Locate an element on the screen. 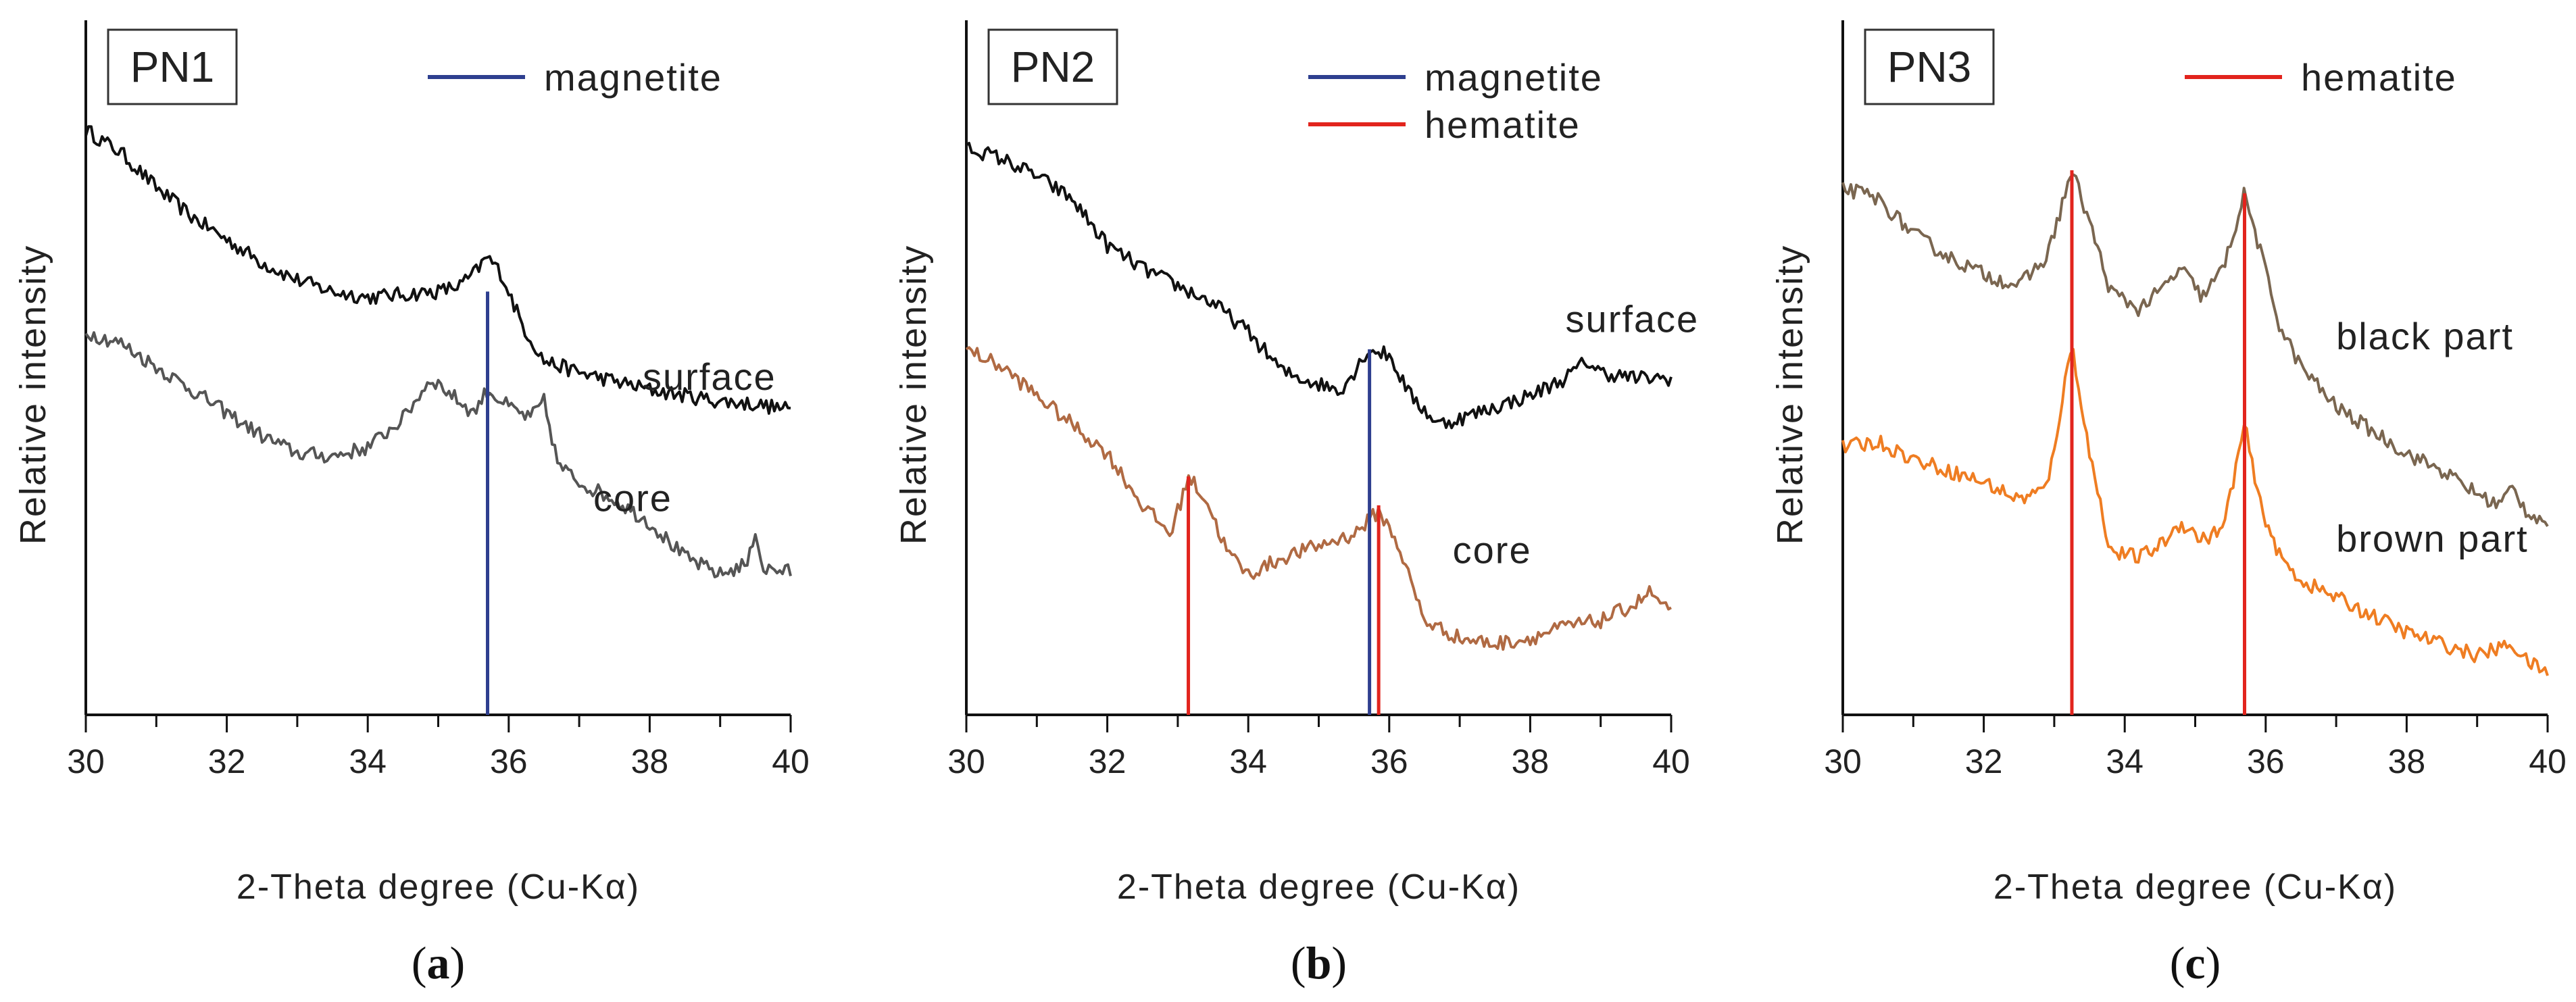 Image resolution: width=2576 pixels, height=1002 pixels. panel-label: PN2 is located at coordinates (1053, 67).